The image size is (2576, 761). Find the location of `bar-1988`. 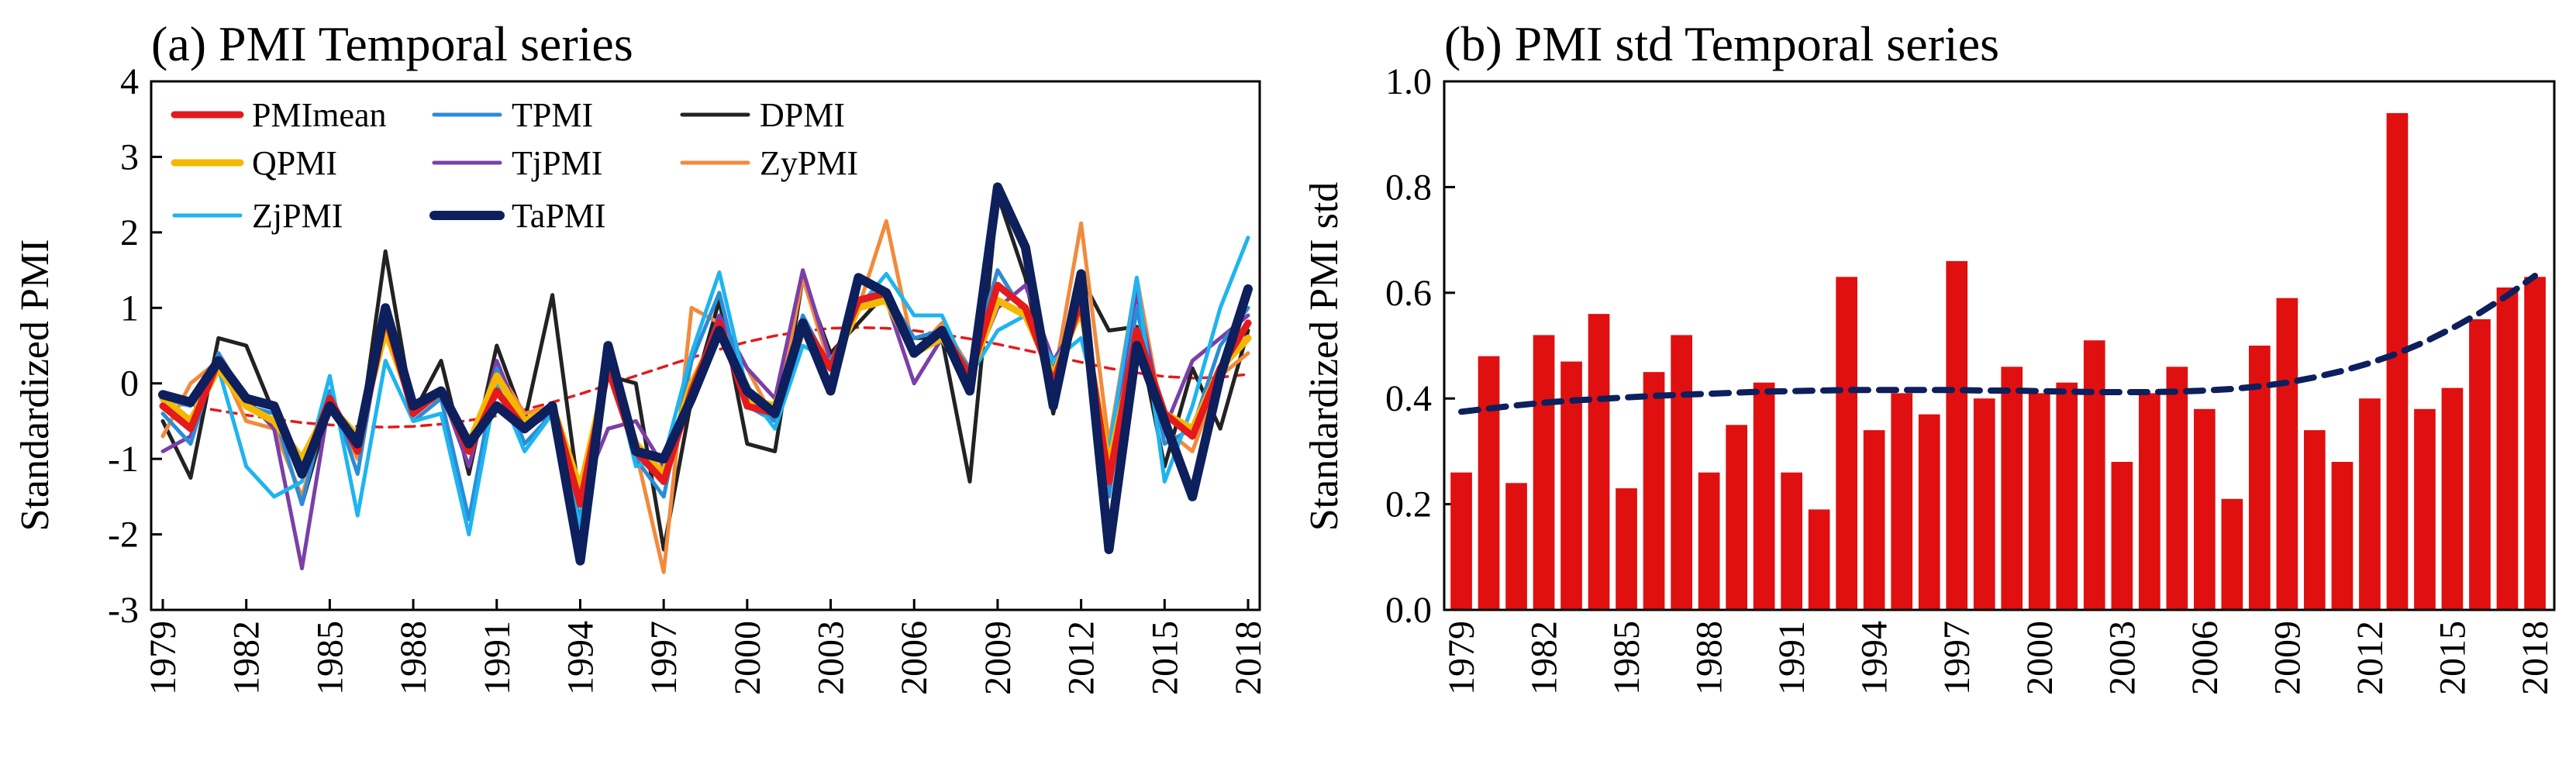

bar-1988 is located at coordinates (1709, 541).